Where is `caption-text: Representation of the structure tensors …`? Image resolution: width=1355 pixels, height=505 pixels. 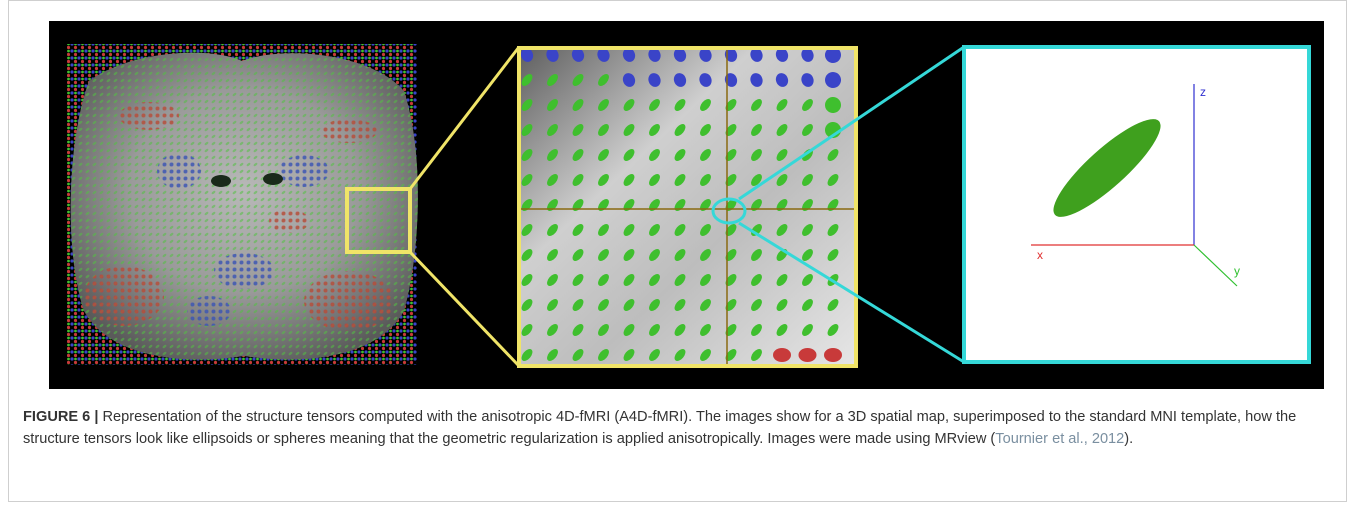
caption-text: Representation of the structure tensors … is located at coordinates (660, 428).